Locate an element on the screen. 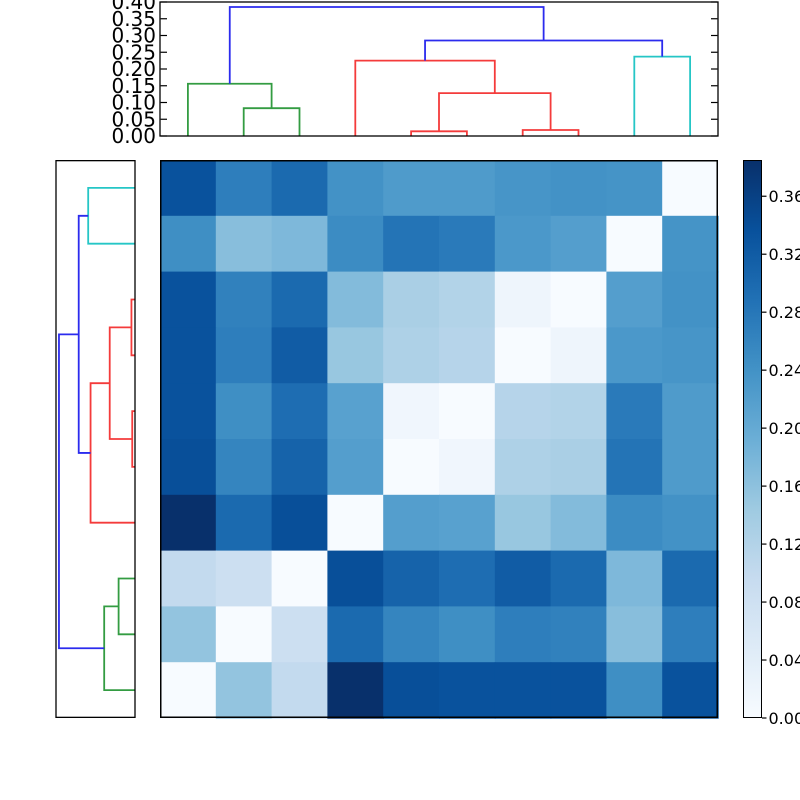 The width and height of the screenshot is (800, 800). colorbar-tick-label: 0.24 is located at coordinates (784, 370).